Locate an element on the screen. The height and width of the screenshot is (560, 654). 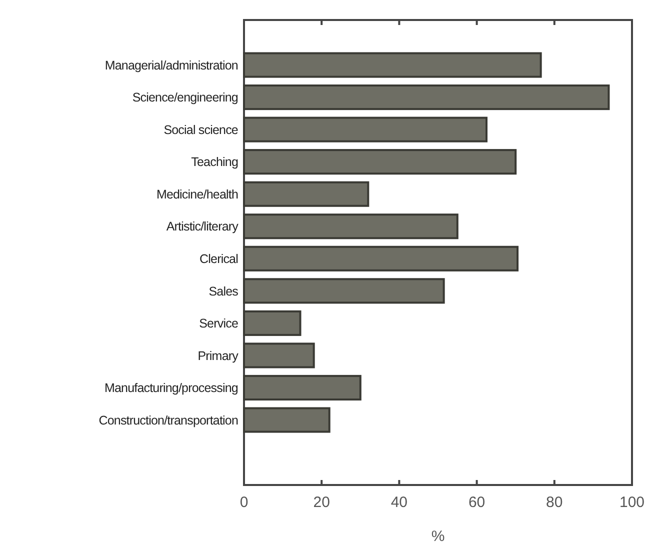
y-tick-label: Clerical is located at coordinates (219, 259).